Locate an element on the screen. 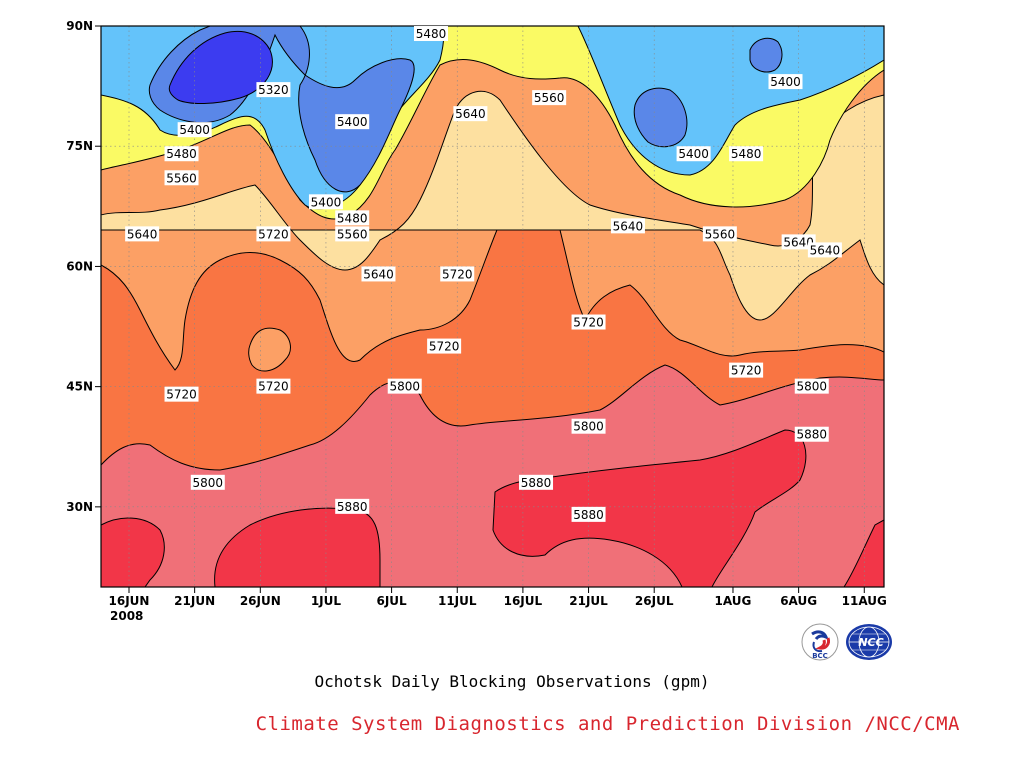  x-tick-label: 26JUN is located at coordinates (260, 601).